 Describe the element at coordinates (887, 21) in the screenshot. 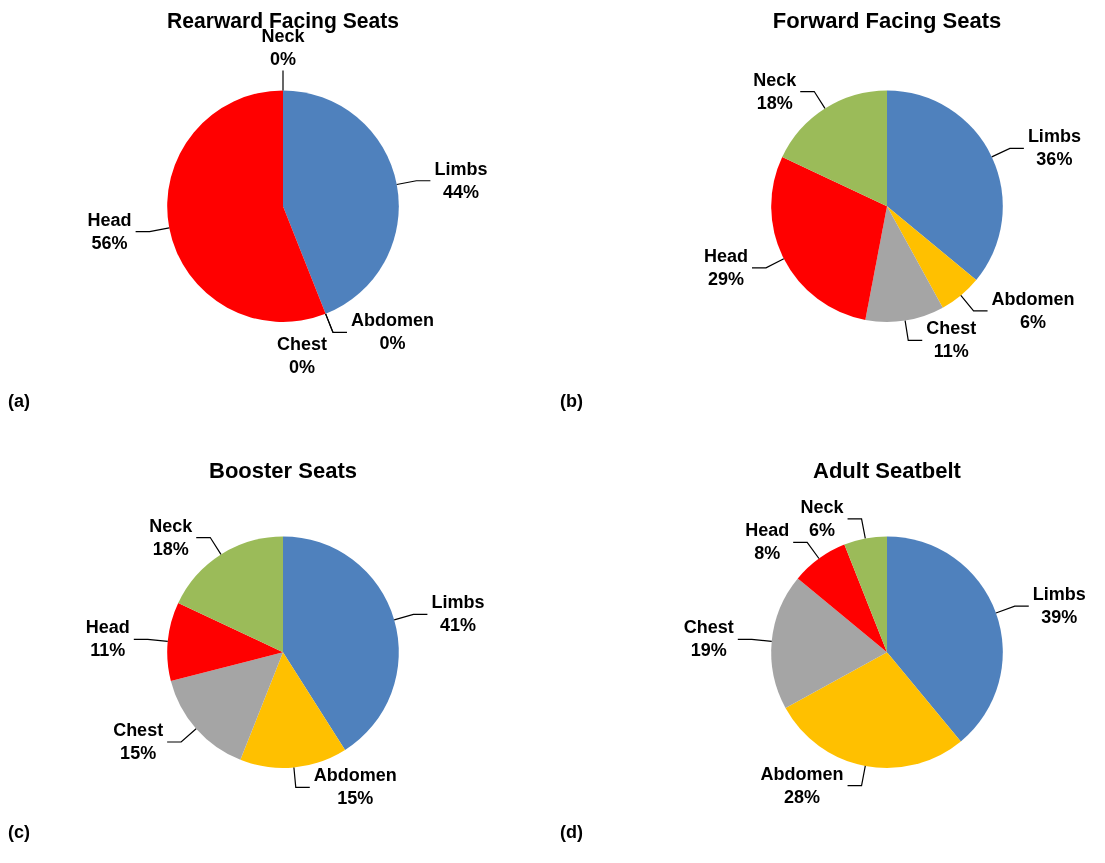

I see `chart-title: Forward Facing Seats` at that location.